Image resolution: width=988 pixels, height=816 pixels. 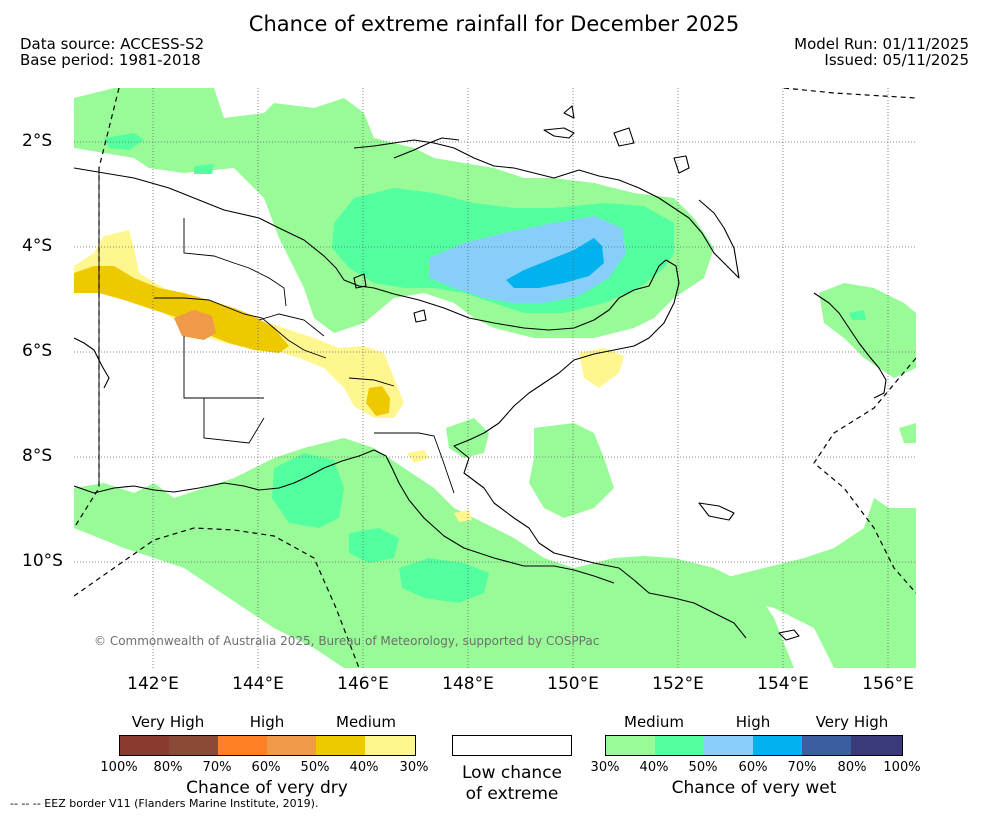 What do you see at coordinates (37, 246) in the screenshot?
I see `lat-label-4s: 4°S` at bounding box center [37, 246].